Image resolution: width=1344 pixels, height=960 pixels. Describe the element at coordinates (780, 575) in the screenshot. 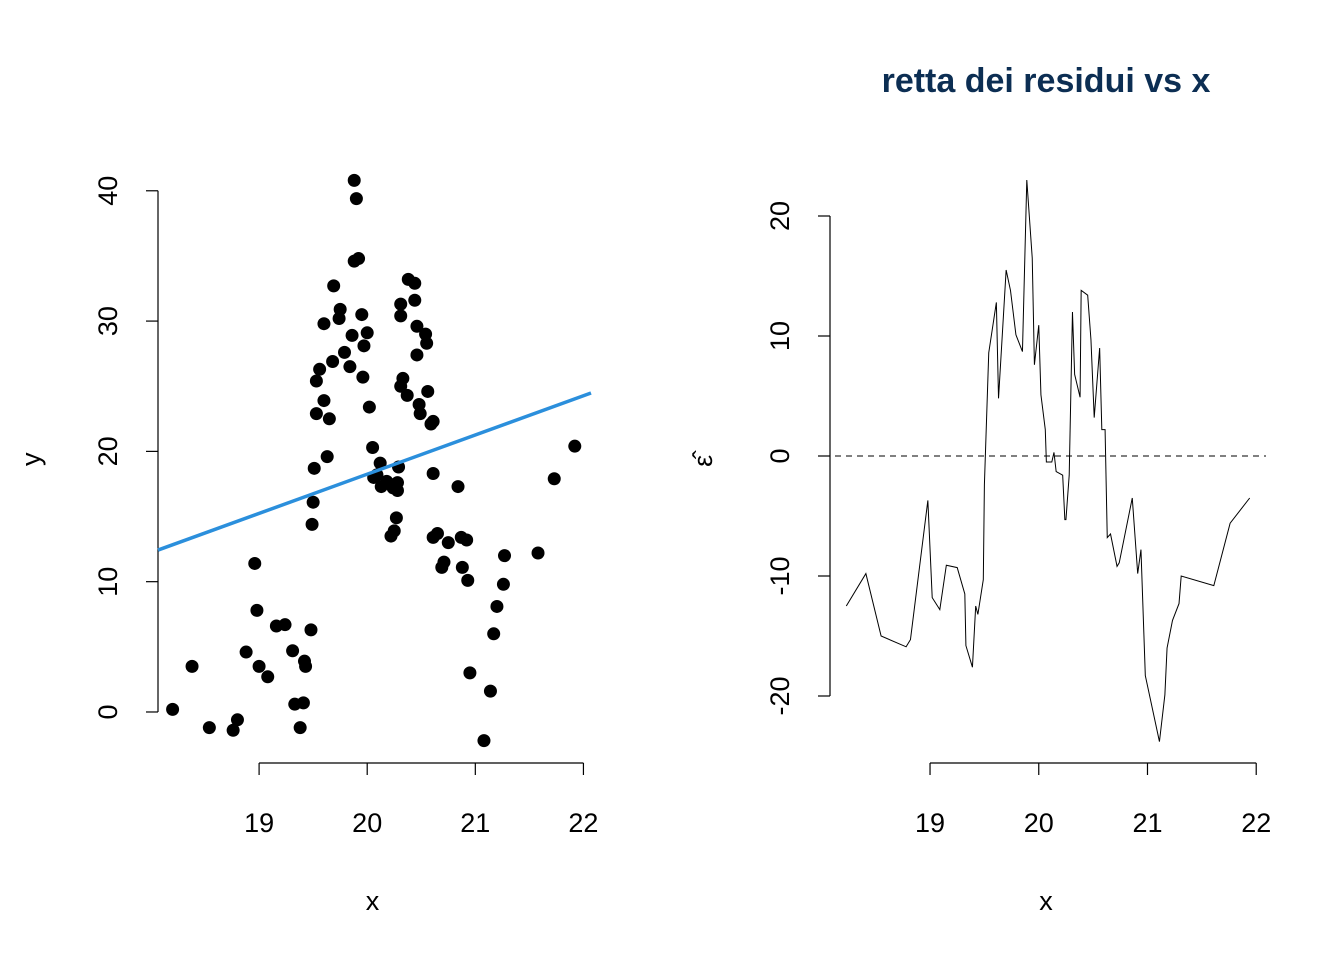

I see `y-tick-label: -10` at that location.